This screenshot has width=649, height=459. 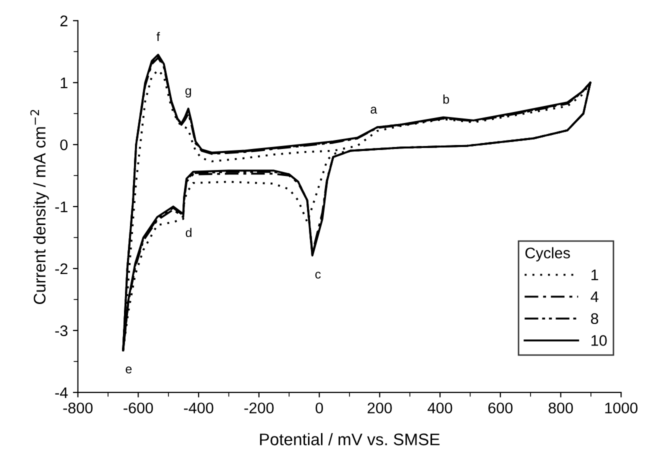 What do you see at coordinates (64, 144) in the screenshot?
I see `y-tick-label: 0` at bounding box center [64, 144].